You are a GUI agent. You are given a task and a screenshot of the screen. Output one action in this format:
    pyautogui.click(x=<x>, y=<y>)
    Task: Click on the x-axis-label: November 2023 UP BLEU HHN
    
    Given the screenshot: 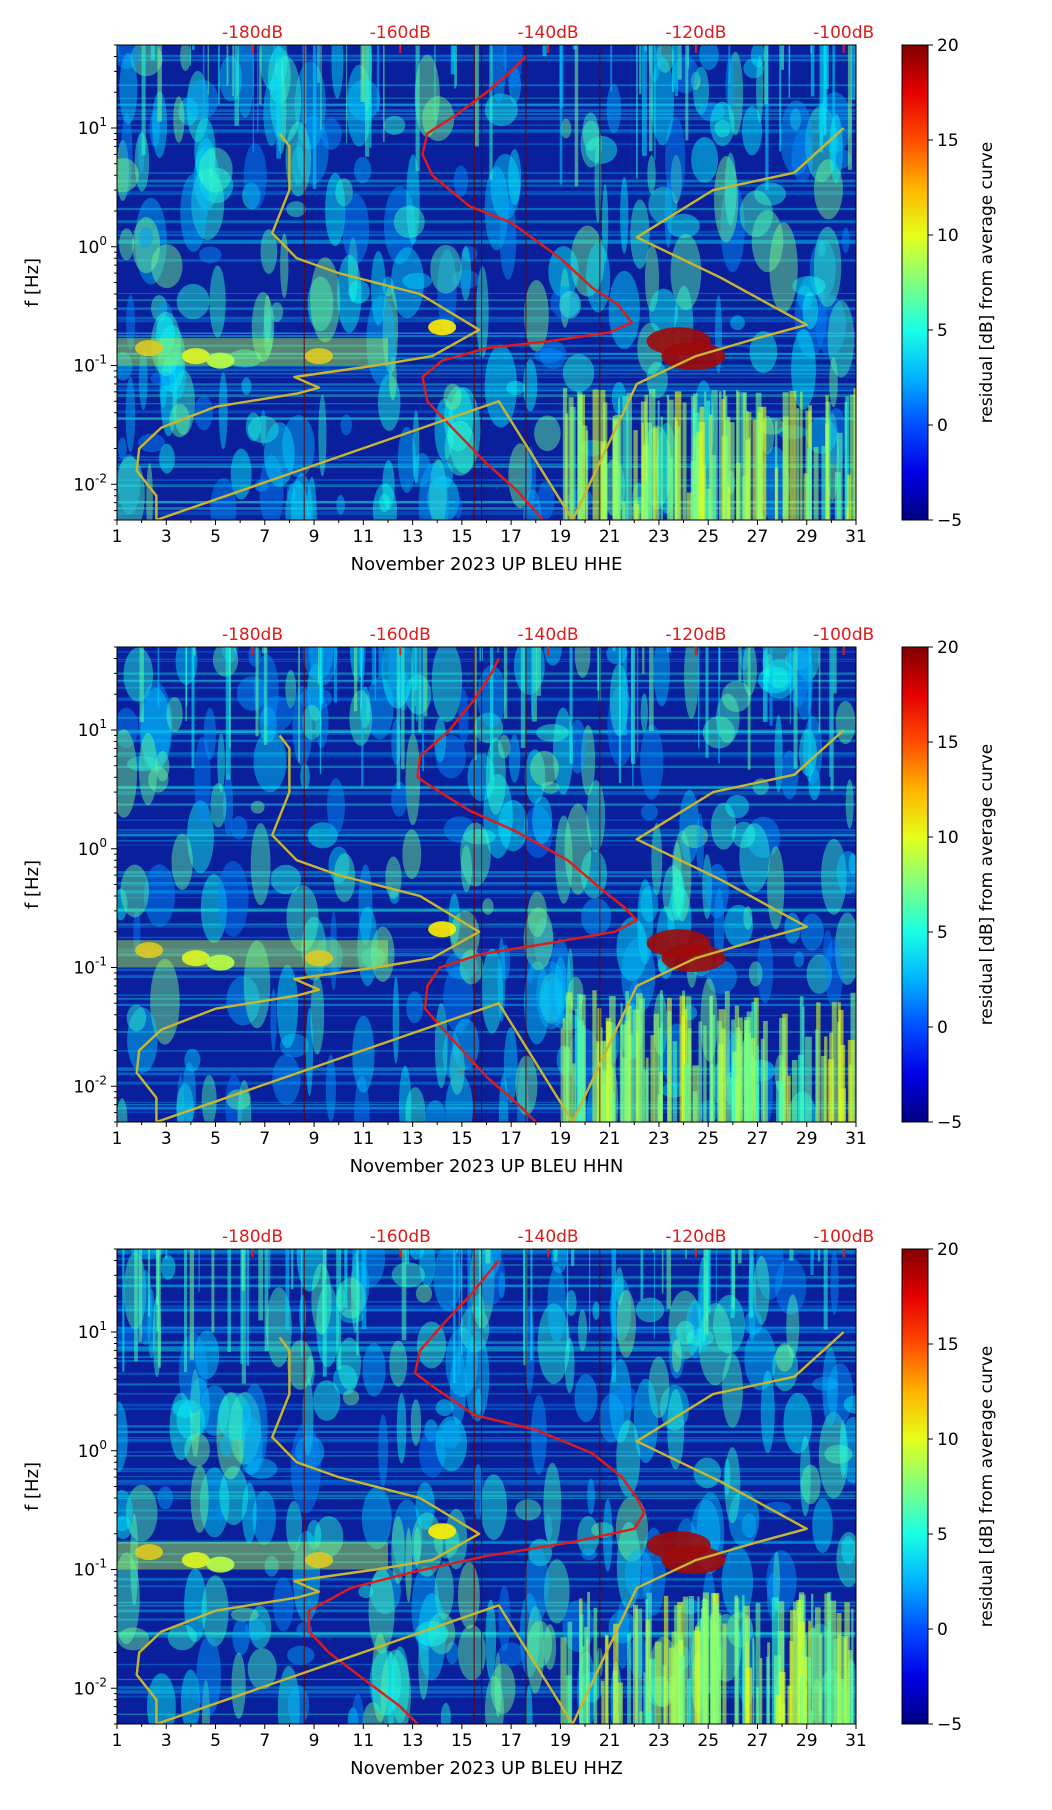 What is the action you would take?
    pyautogui.click(x=487, y=1166)
    